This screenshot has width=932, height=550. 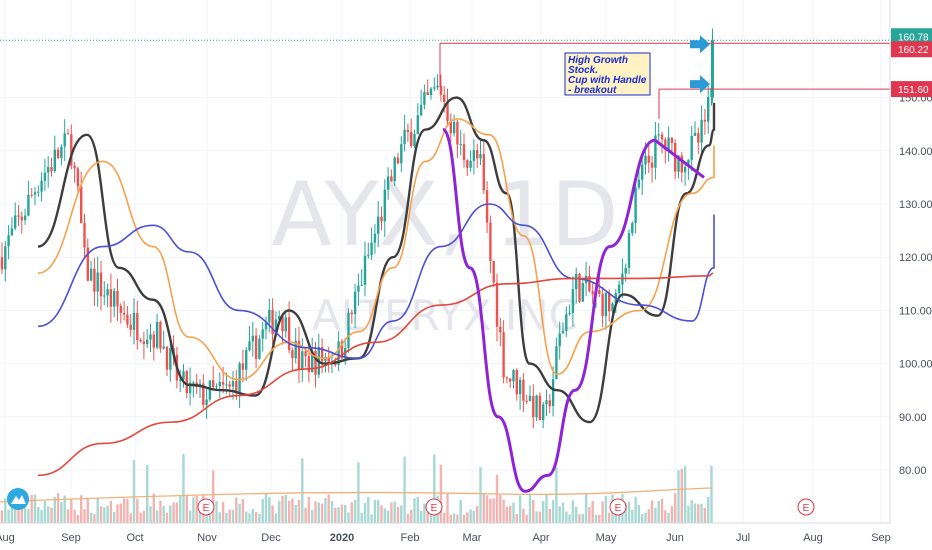 I want to click on arrow-right-icon, so click(x=700, y=44).